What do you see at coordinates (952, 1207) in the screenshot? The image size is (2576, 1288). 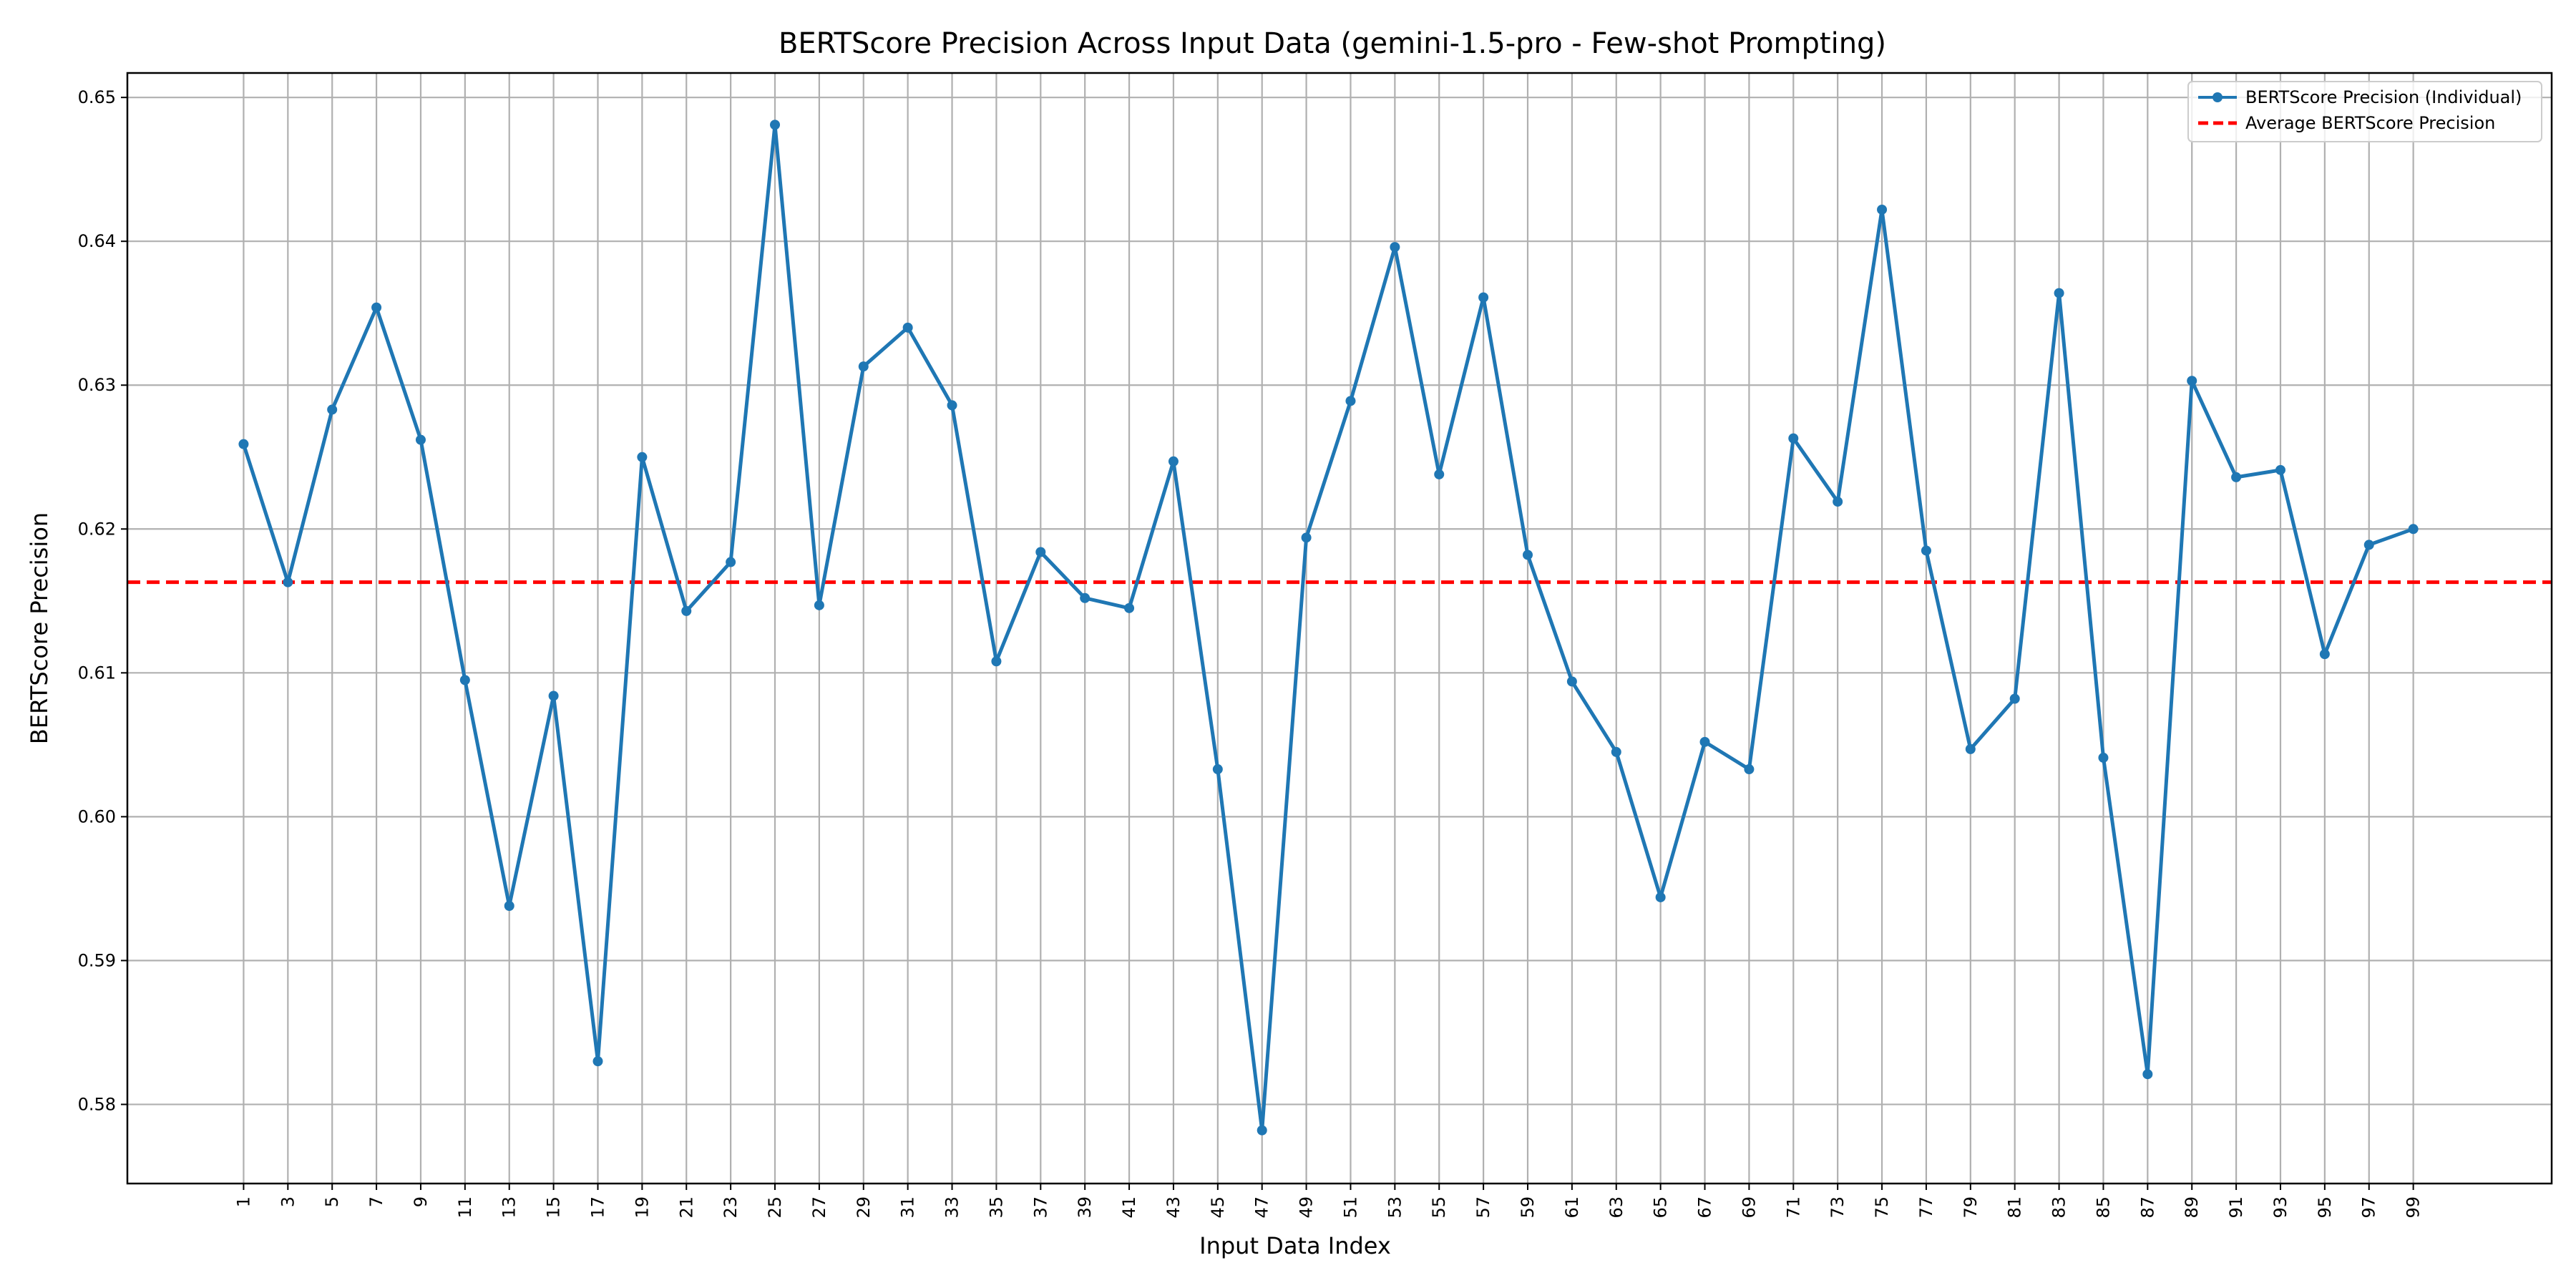 I see `x-tick-label: 33` at bounding box center [952, 1207].